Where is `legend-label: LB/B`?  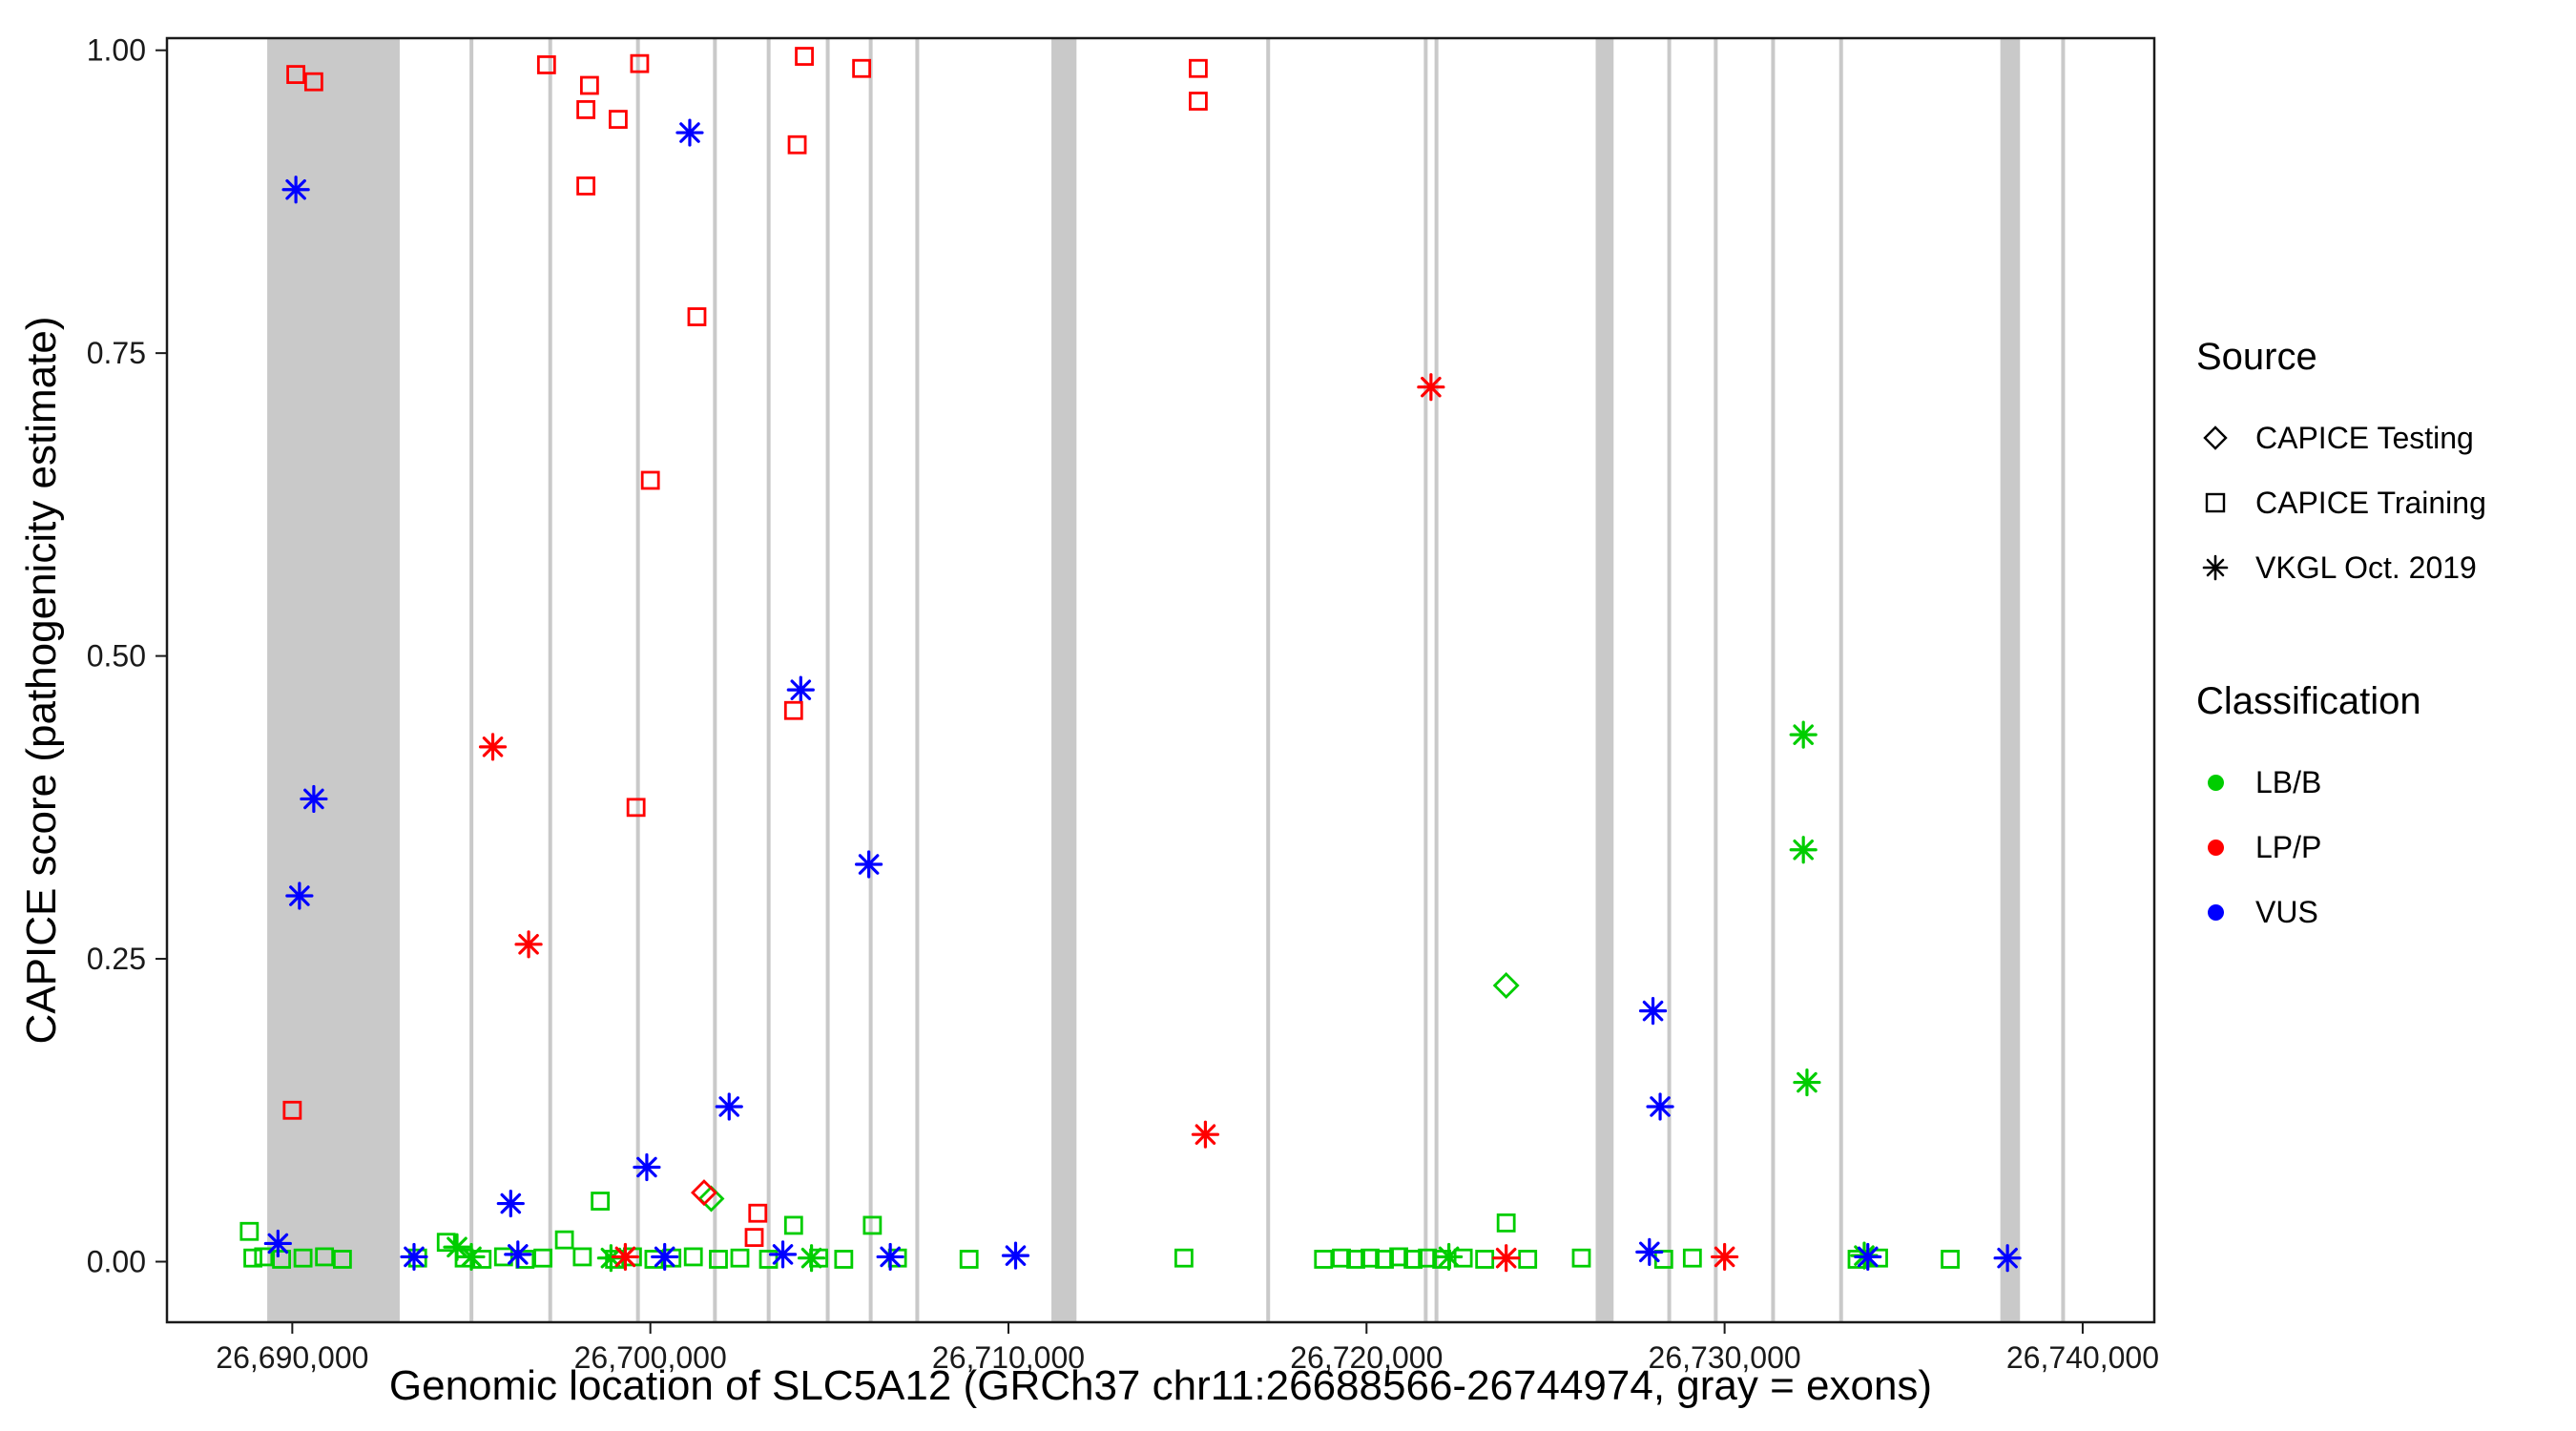
legend-label: LB/B is located at coordinates (2288, 782).